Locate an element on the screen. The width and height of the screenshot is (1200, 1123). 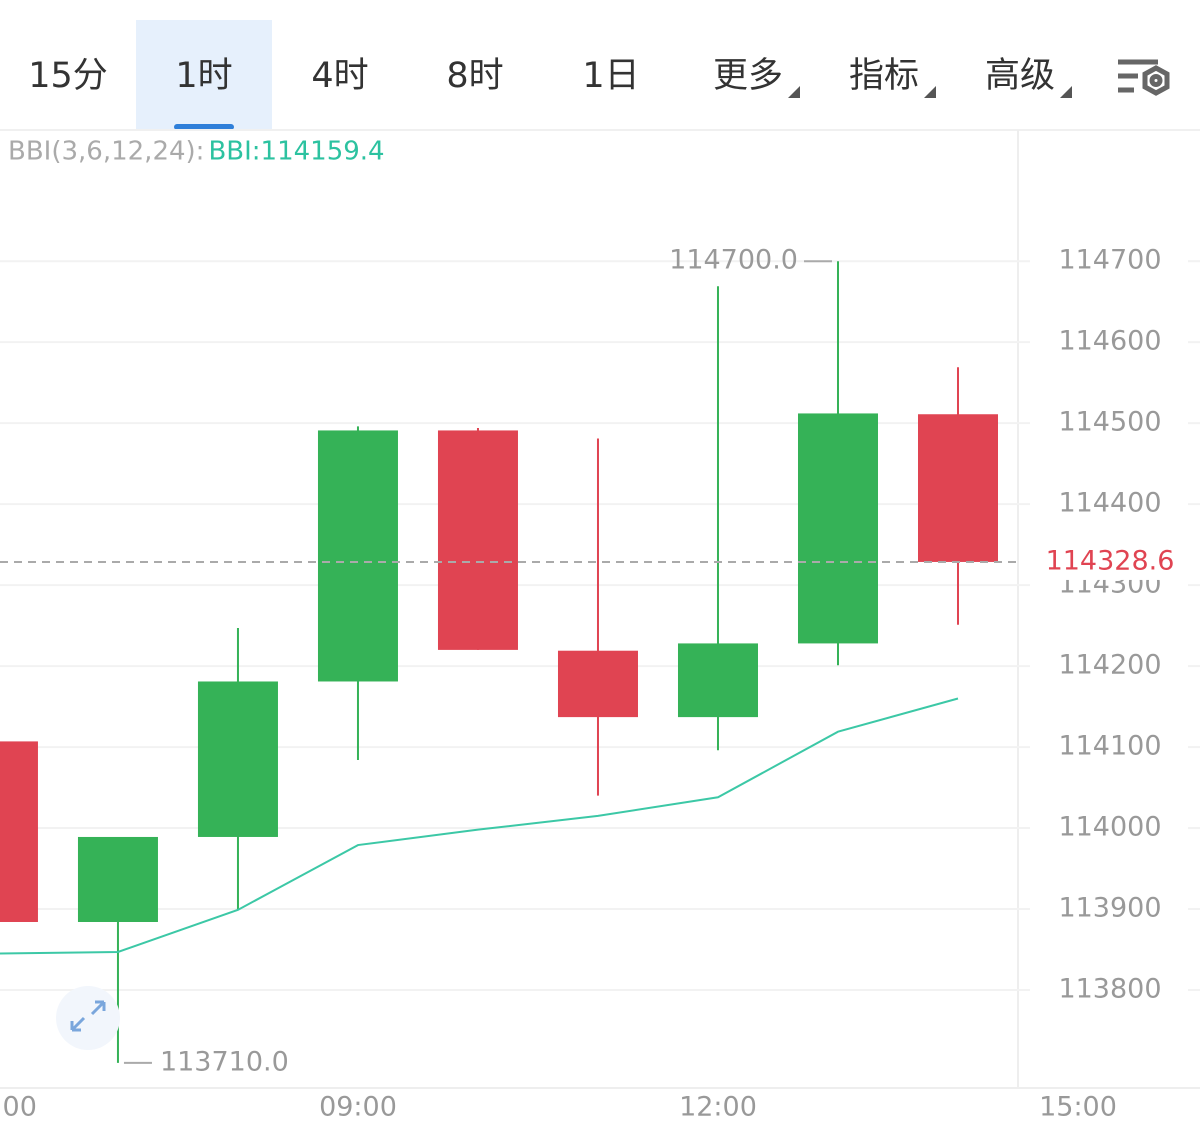
tab: 指标 is located at coordinates (884, 76).